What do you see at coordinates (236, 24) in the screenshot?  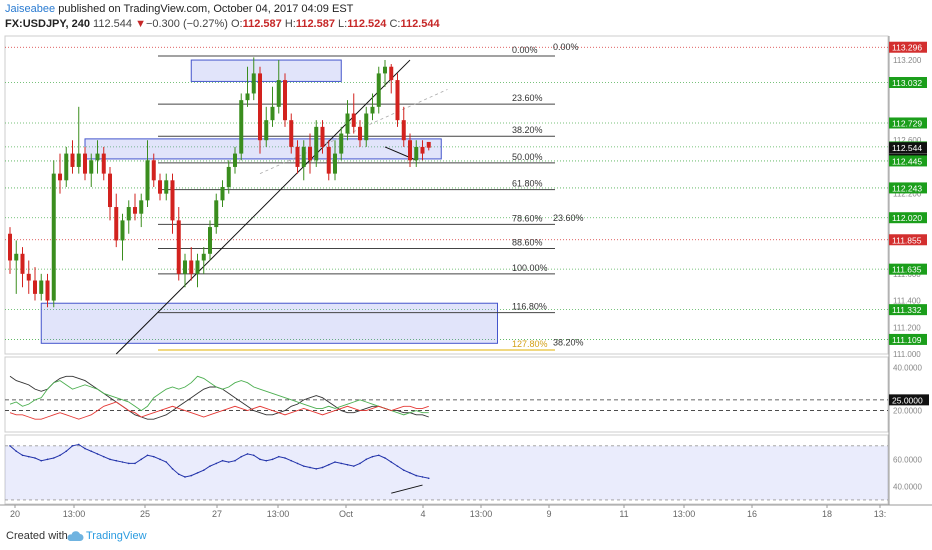 I see `open-label: O:` at bounding box center [236, 24].